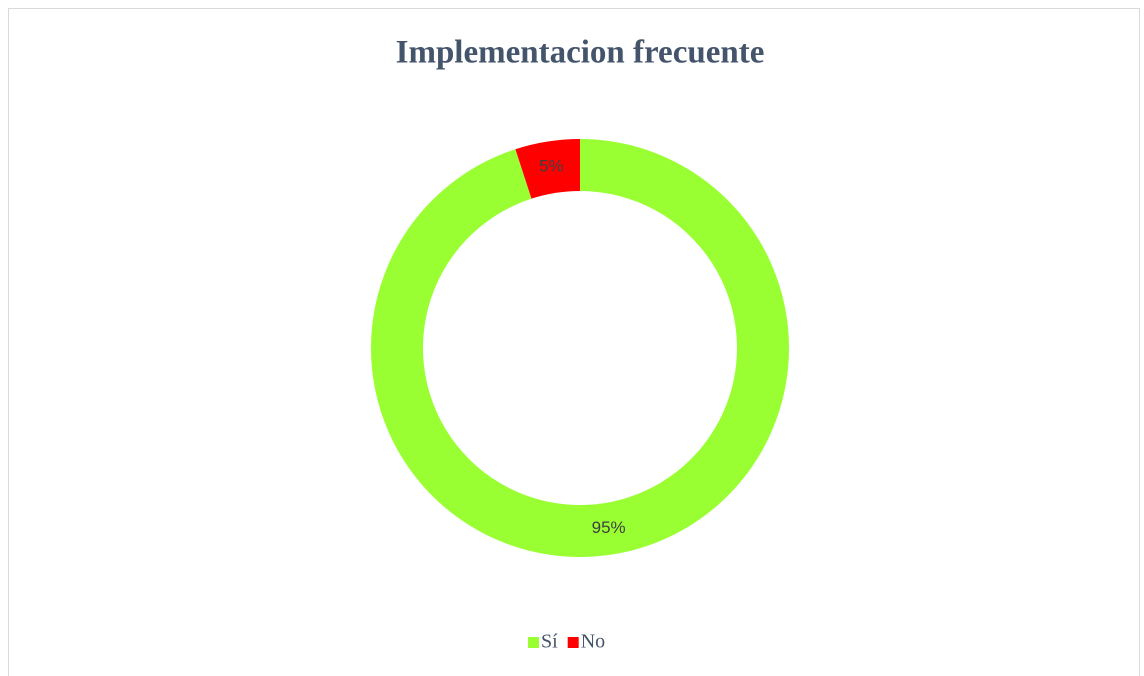  I want to click on chart-title: Implementacion frecuente, so click(580, 53).